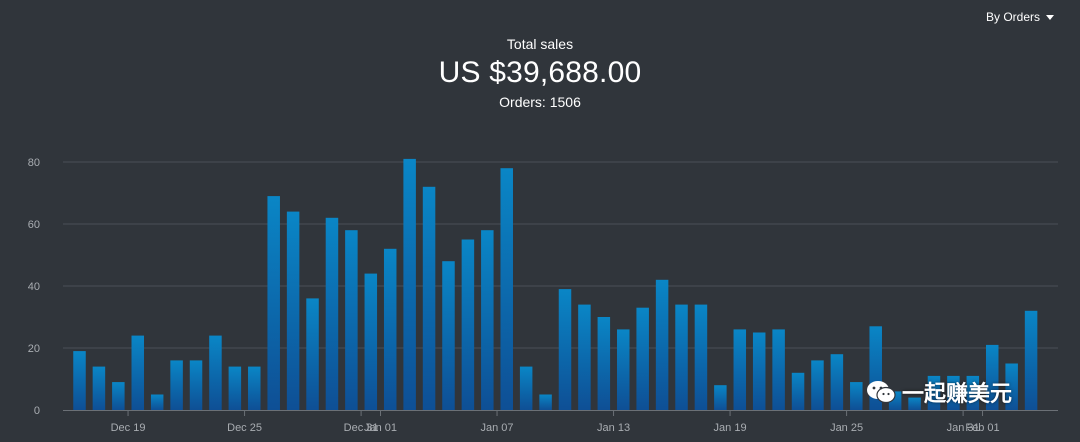  What do you see at coordinates (881, 392) in the screenshot?
I see `wechat-icon` at bounding box center [881, 392].